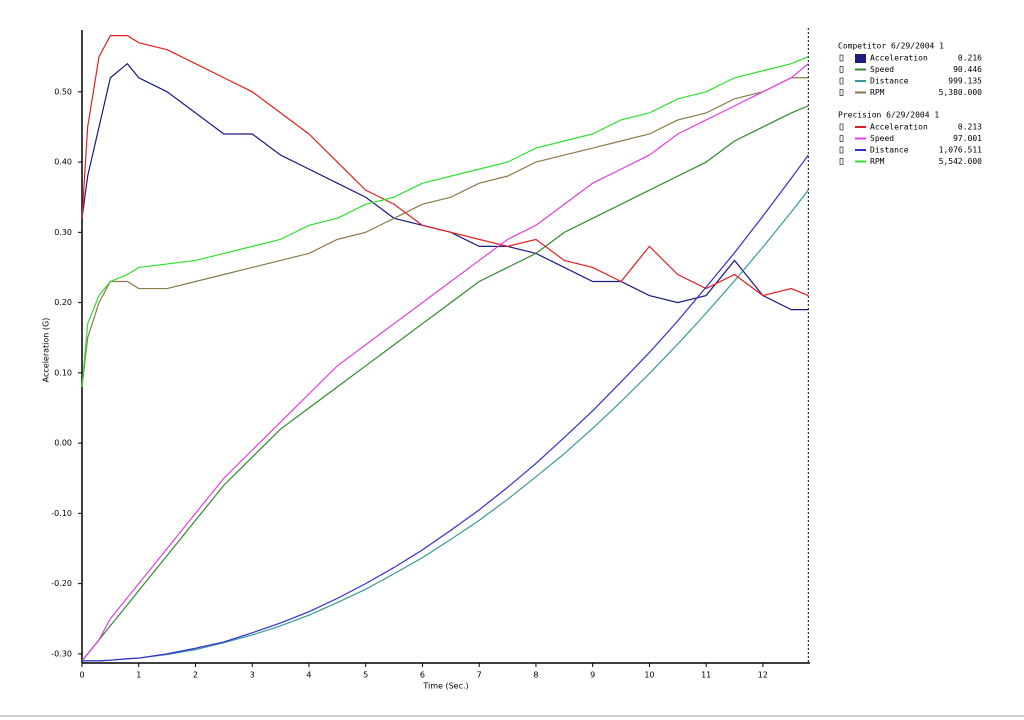 Image resolution: width=1024 pixels, height=720 pixels. I want to click on y-tick-label: -0.30, so click(61, 653).